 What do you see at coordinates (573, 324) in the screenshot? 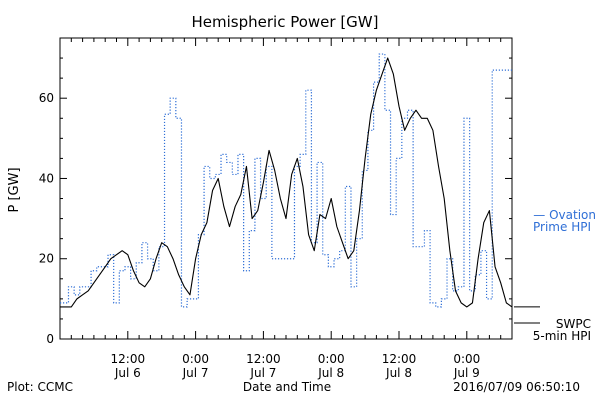
I see `legend-swpc: SWPC` at bounding box center [573, 324].